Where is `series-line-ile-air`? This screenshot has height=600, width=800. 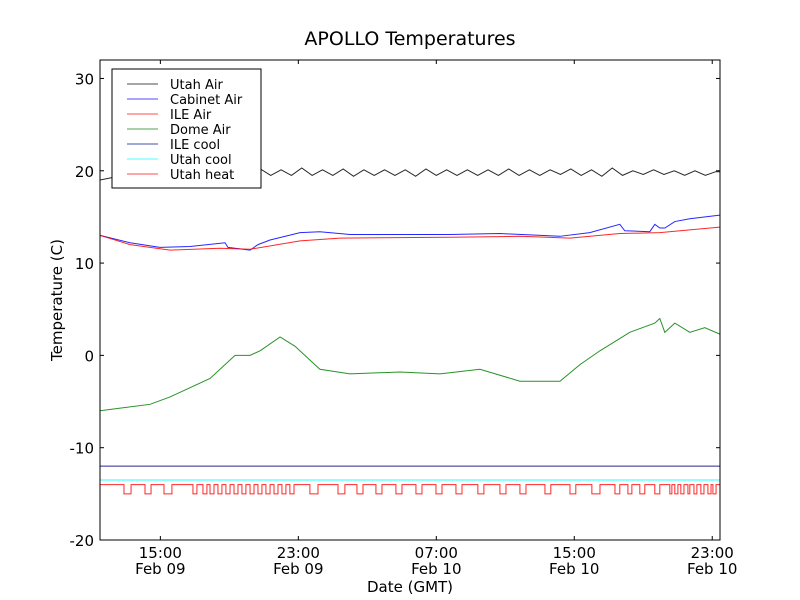 series-line-ile-air is located at coordinates (410, 238).